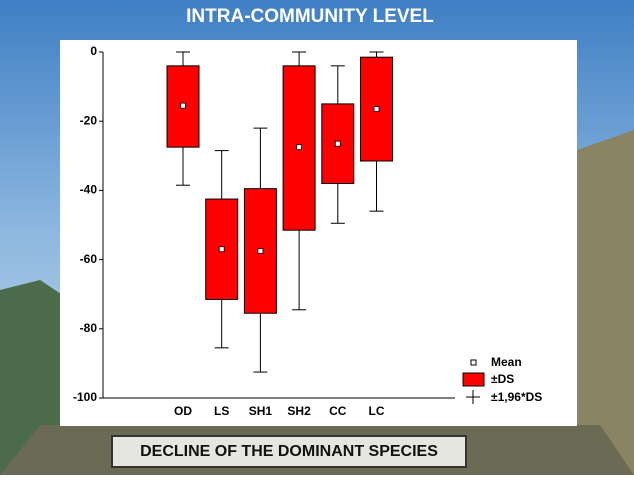 The width and height of the screenshot is (634, 480). What do you see at coordinates (89, 120) in the screenshot?
I see `y-tick-label: -20` at bounding box center [89, 120].